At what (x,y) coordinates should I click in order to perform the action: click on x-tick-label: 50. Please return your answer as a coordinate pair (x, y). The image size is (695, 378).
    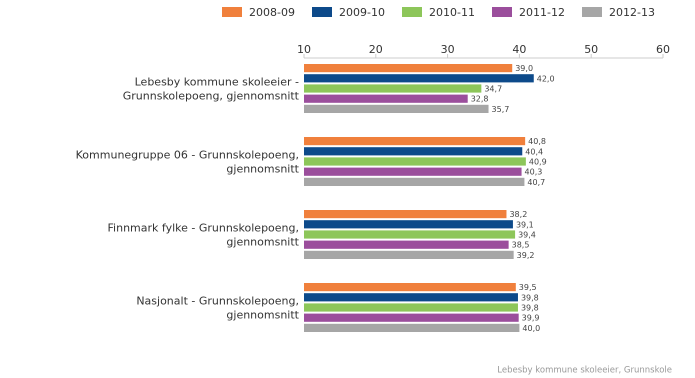
    Looking at the image, I should click on (591, 49).